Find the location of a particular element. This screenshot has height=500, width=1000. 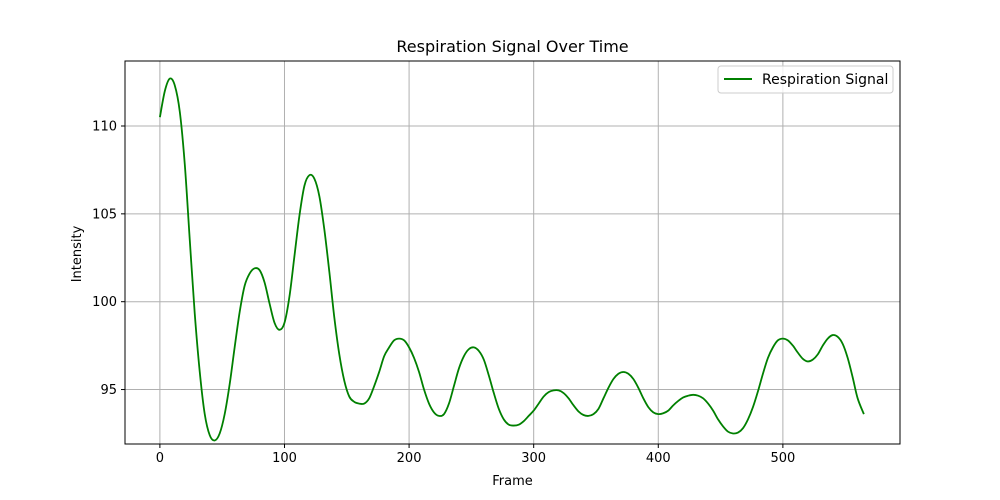

chart-title: Respiration Signal Over Time is located at coordinates (512, 46).